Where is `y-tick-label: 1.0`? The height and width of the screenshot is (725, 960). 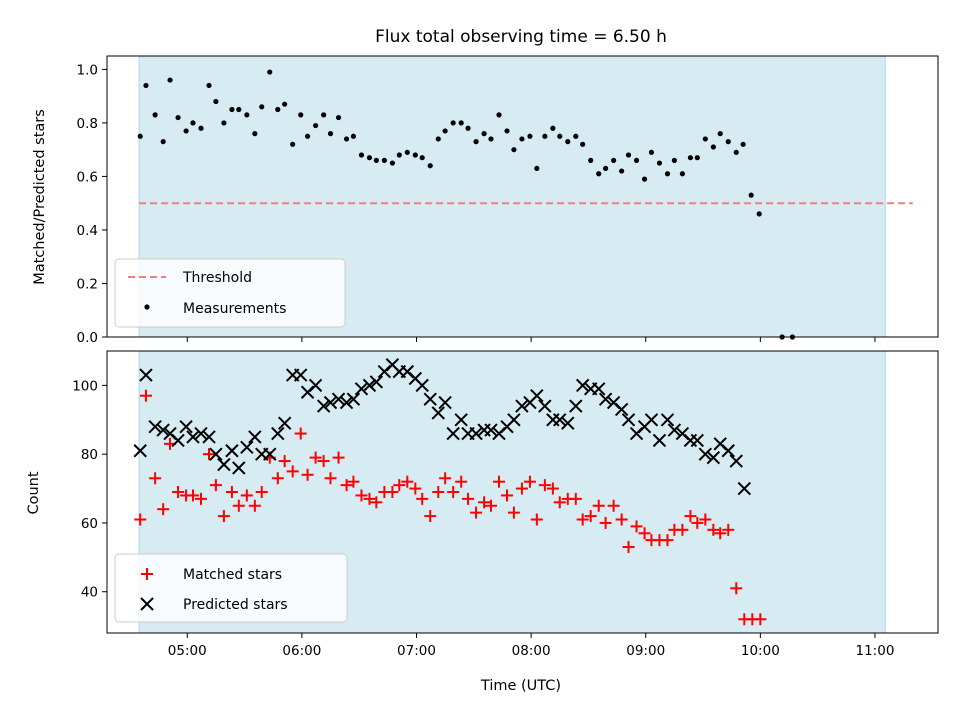
y-tick-label: 1.0 is located at coordinates (87, 70).